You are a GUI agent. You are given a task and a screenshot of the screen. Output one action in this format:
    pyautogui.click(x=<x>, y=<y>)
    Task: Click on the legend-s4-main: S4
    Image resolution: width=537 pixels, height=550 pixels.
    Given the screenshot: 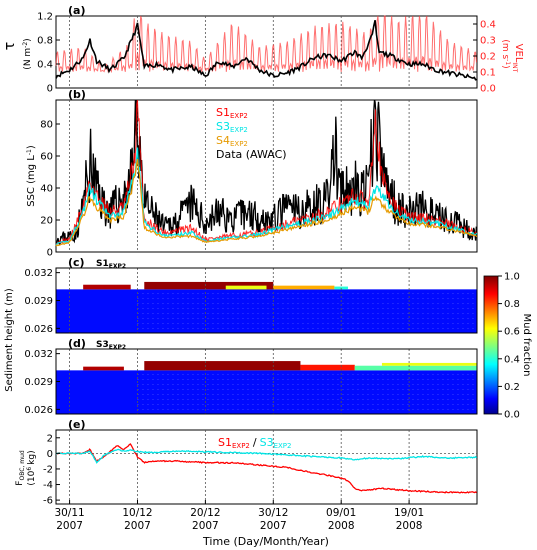 What is the action you would take?
    pyautogui.click(x=223, y=140)
    